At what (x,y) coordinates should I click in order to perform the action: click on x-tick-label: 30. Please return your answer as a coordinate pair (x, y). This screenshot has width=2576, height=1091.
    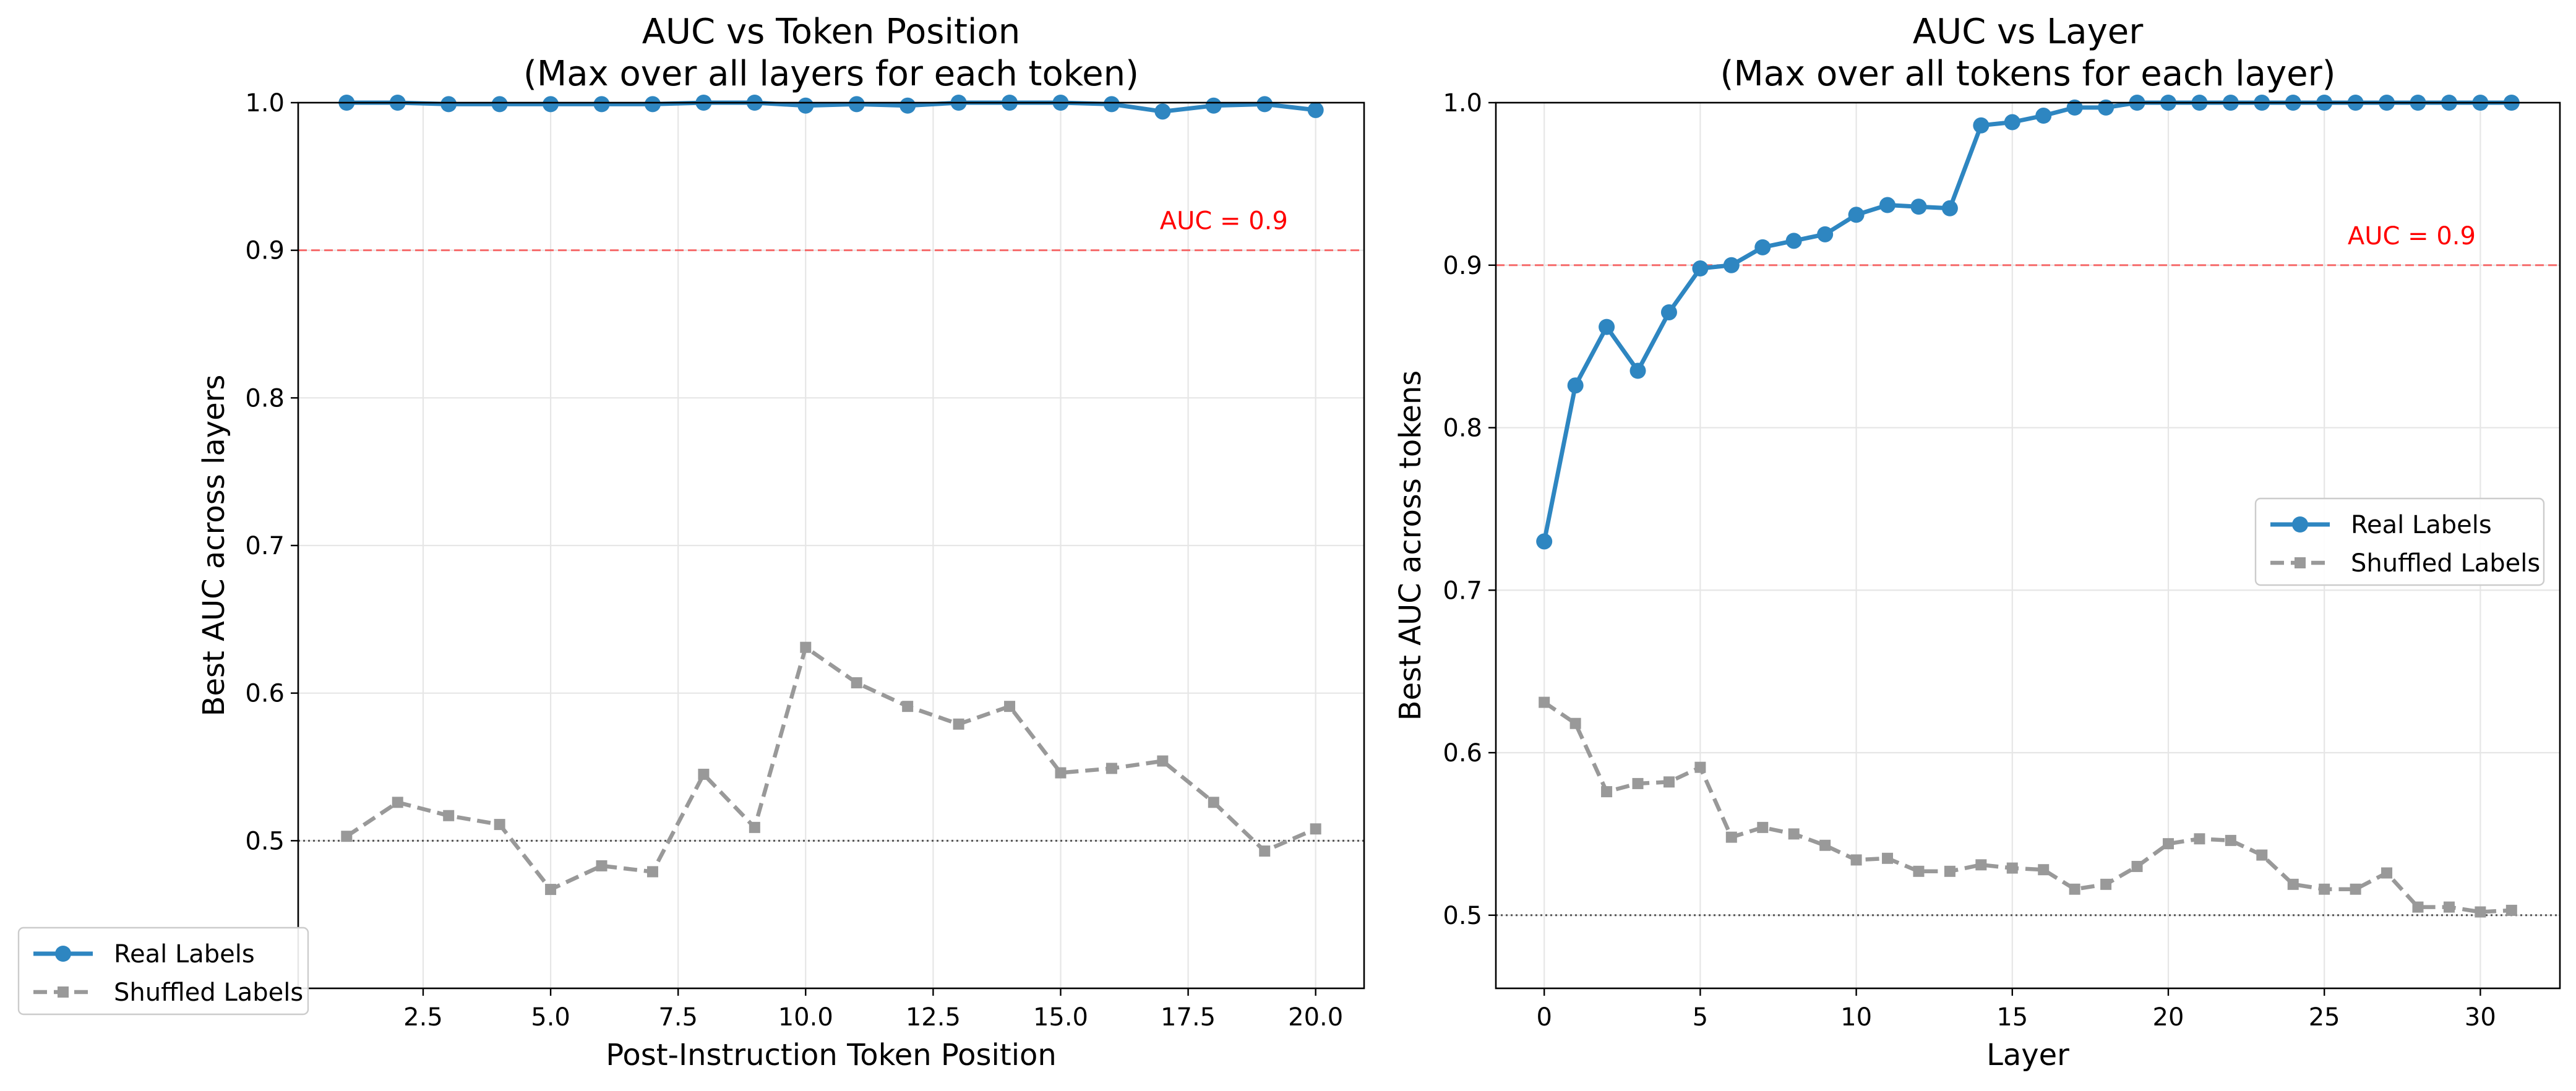
    Looking at the image, I should click on (2480, 1017).